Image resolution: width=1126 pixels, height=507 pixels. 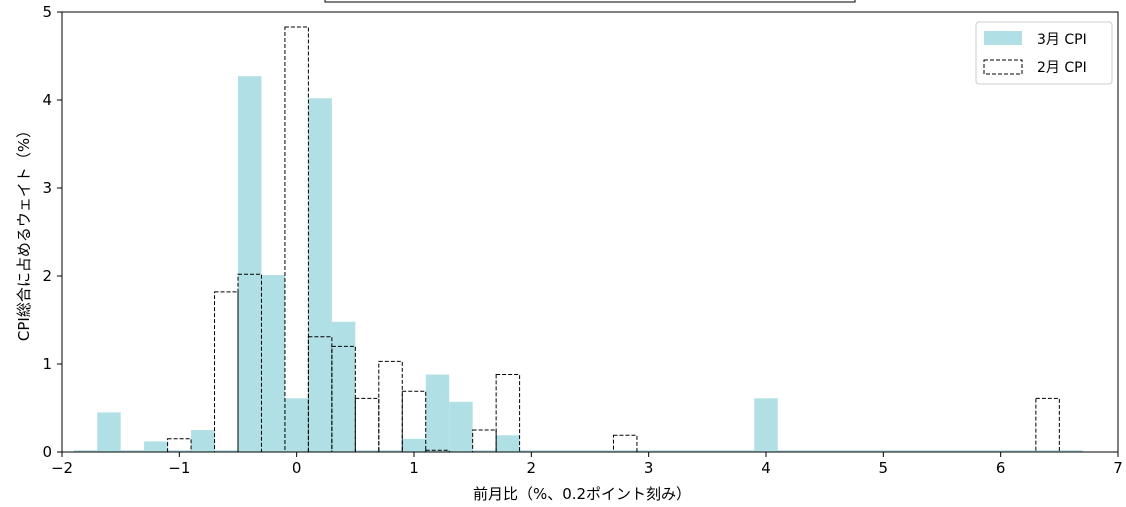 I want to click on y-tick-label: 0, so click(x=47, y=452).